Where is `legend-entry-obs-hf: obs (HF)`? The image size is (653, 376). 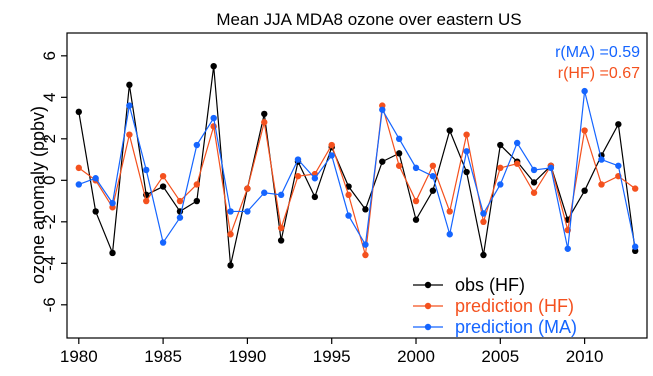
legend-entry-obs-hf: obs (HF) is located at coordinates (469, 285).